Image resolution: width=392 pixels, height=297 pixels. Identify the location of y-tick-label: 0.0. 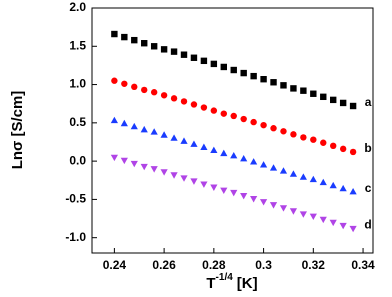
(77, 160).